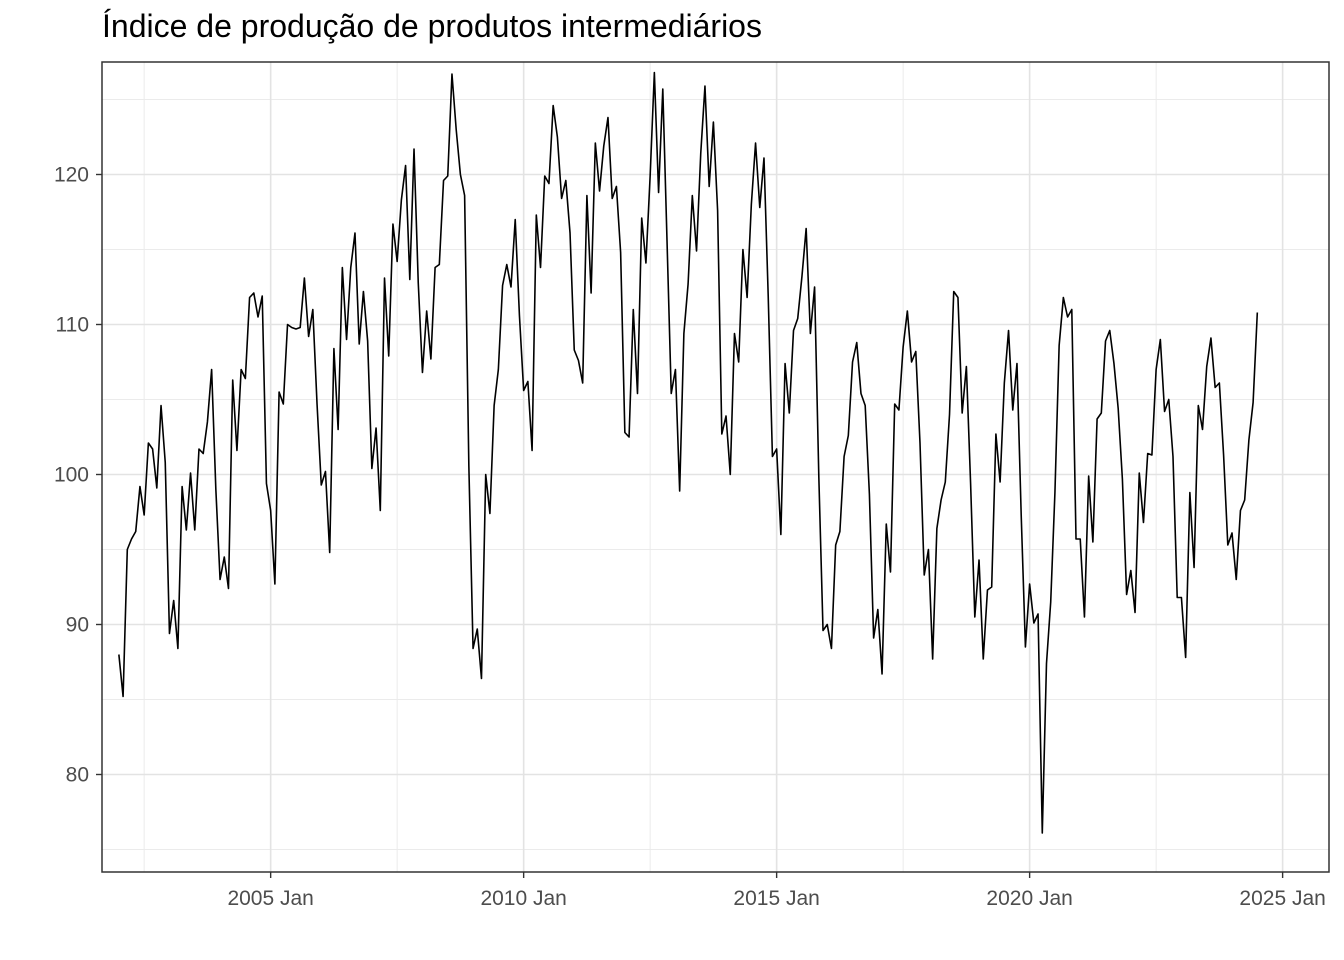  What do you see at coordinates (1282, 898) in the screenshot?
I see `x-tick-label: 2025 Jan` at bounding box center [1282, 898].